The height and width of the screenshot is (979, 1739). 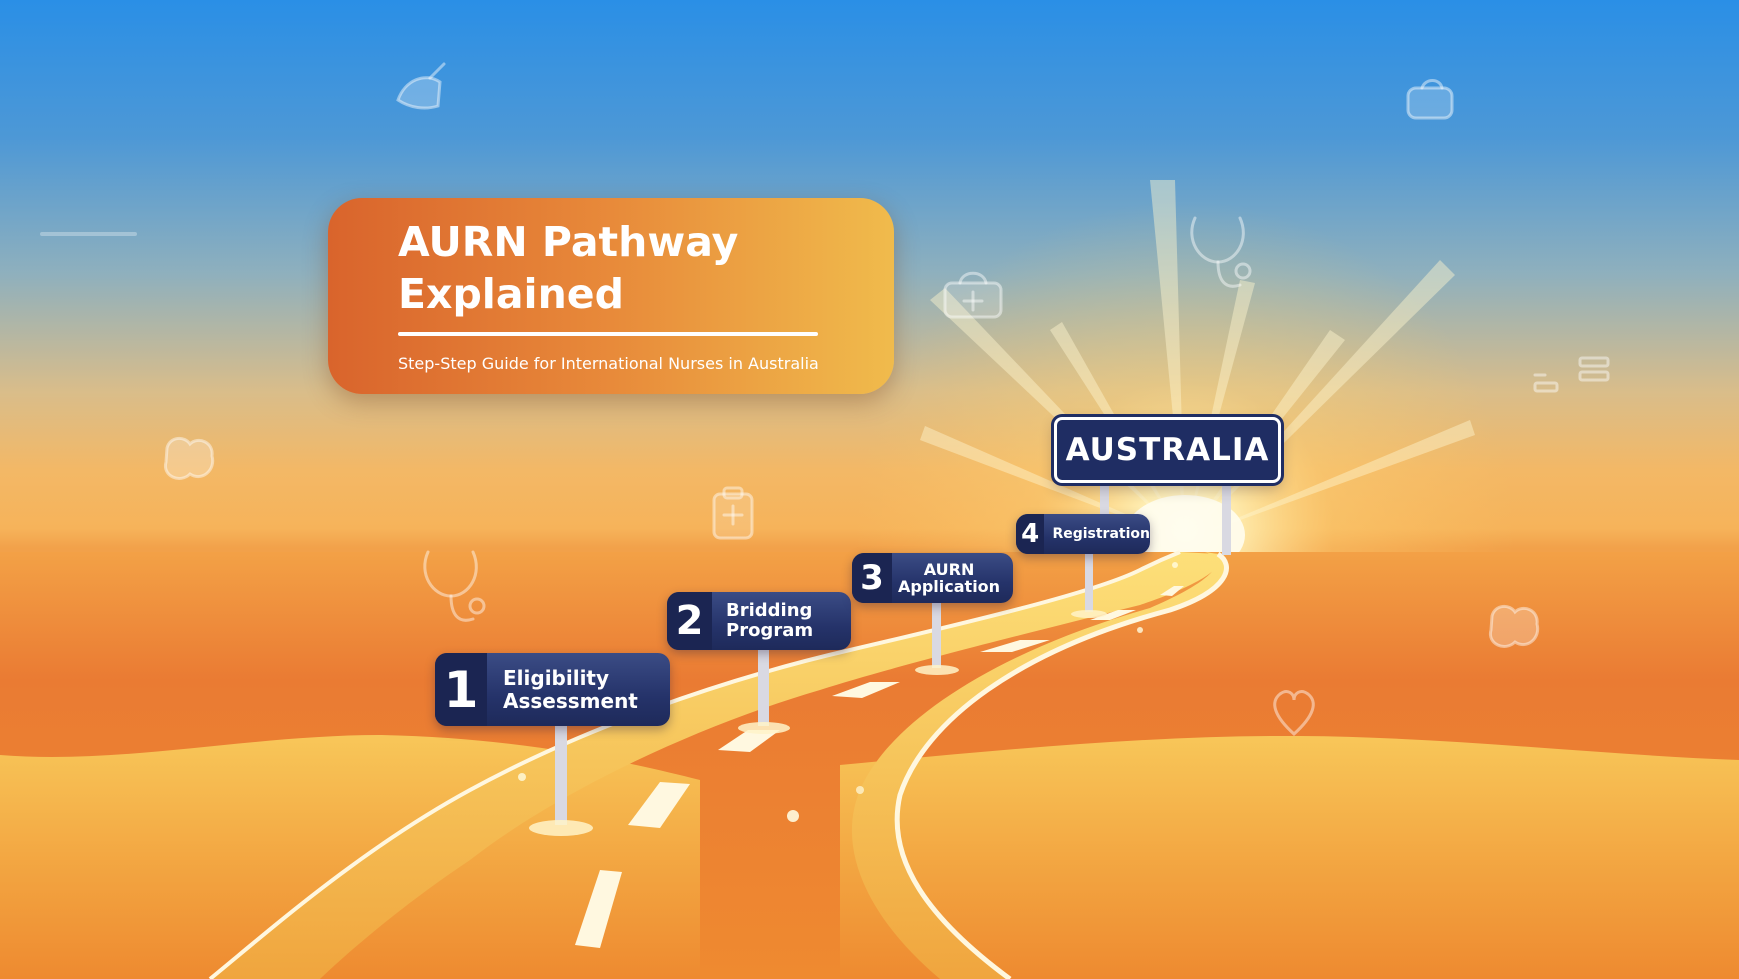 I want to click on title-divider, so click(x=608, y=334).